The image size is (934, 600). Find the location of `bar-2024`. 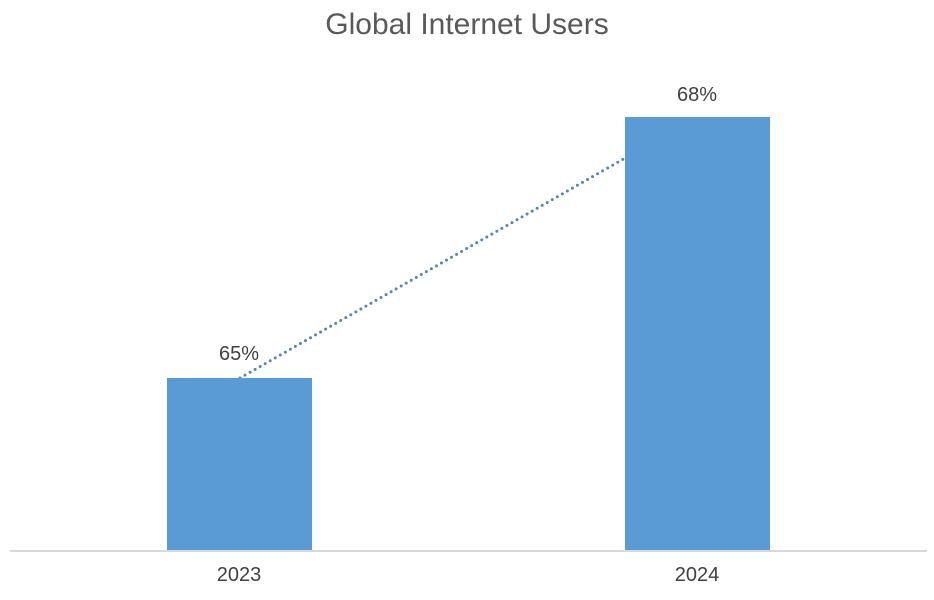

bar-2024 is located at coordinates (697, 334).